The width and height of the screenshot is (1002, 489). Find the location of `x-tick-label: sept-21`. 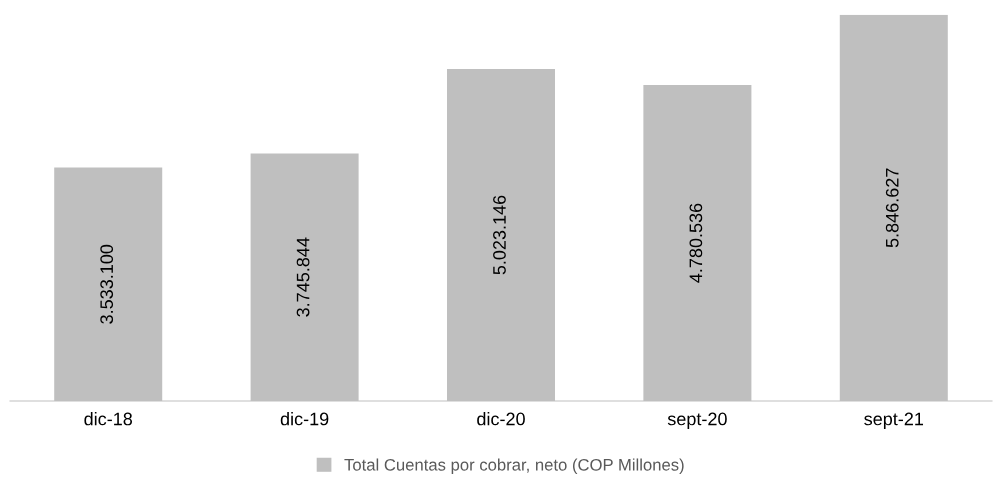

x-tick-label: sept-21 is located at coordinates (894, 420).